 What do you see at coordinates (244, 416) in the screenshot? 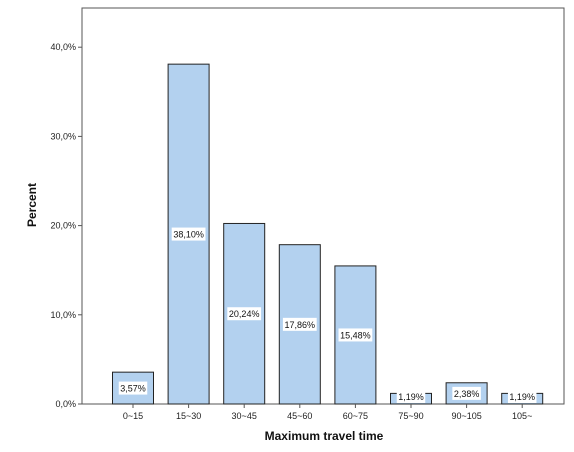
I see `x-tick-label: 30~45` at bounding box center [244, 416].